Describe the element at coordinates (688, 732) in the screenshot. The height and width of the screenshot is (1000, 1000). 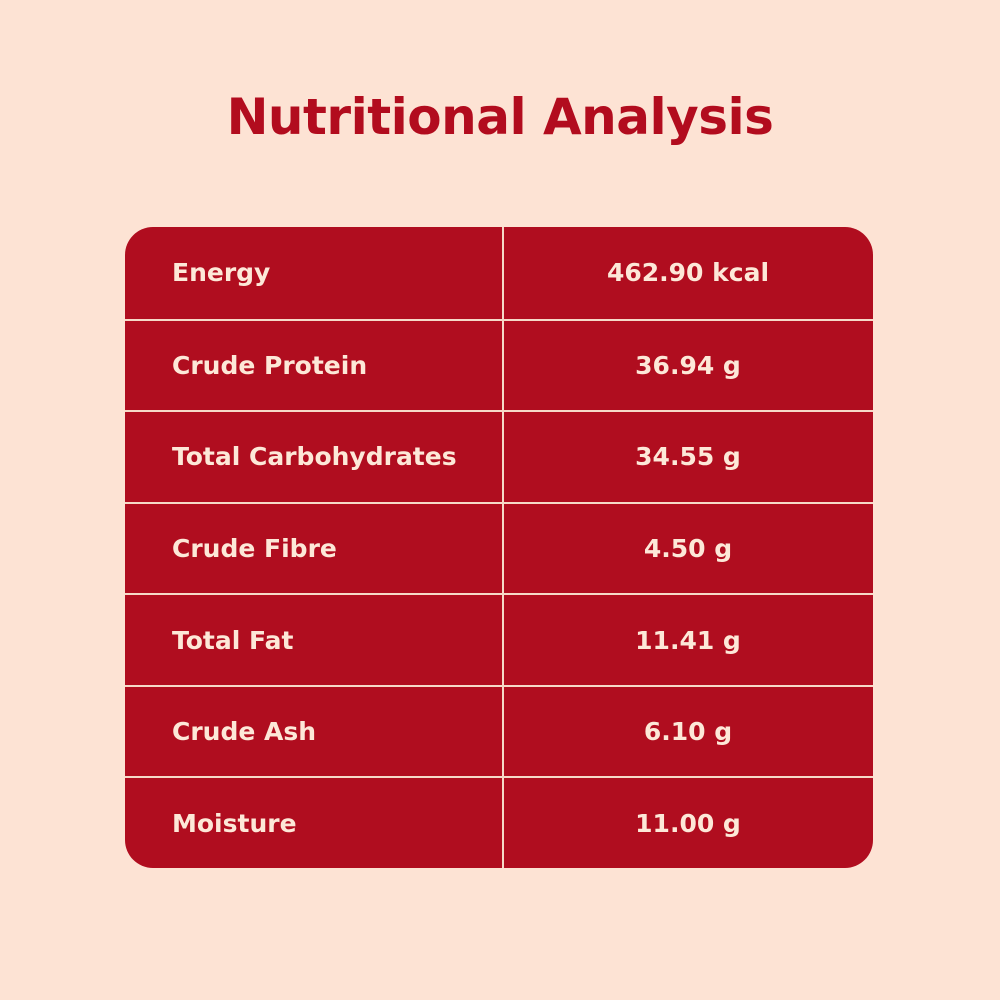
I see `row-value: 6.10 g` at that location.